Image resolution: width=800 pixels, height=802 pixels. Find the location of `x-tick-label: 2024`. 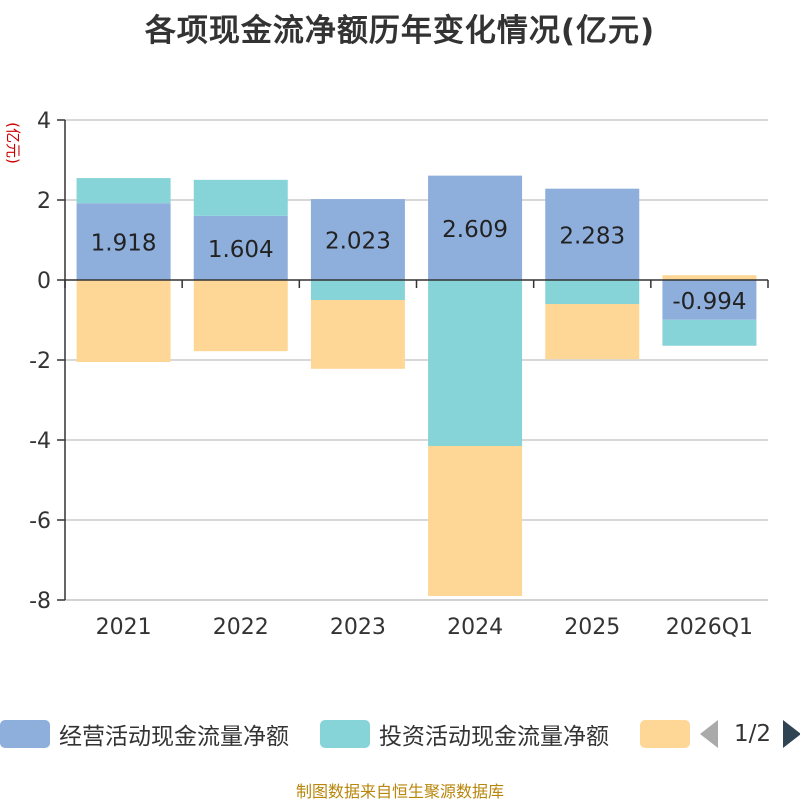

x-tick-label: 2024 is located at coordinates (475, 627).